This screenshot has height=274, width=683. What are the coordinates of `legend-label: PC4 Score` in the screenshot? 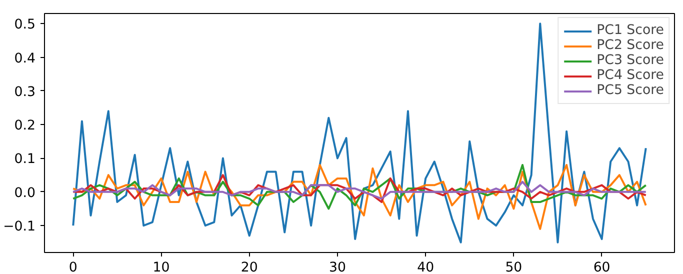 It's located at (630, 75).